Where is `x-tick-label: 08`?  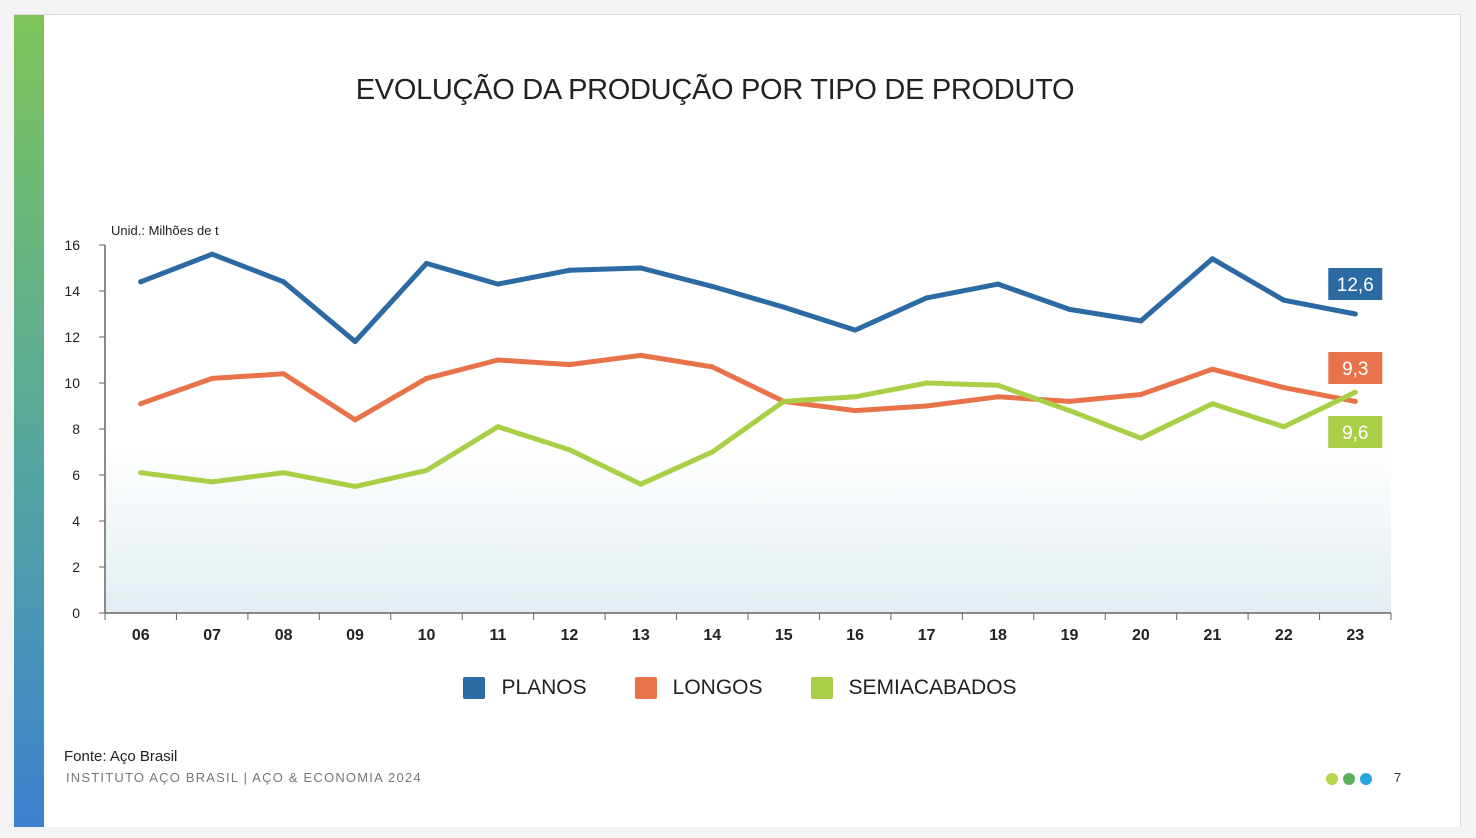
x-tick-label: 08 is located at coordinates (284, 635).